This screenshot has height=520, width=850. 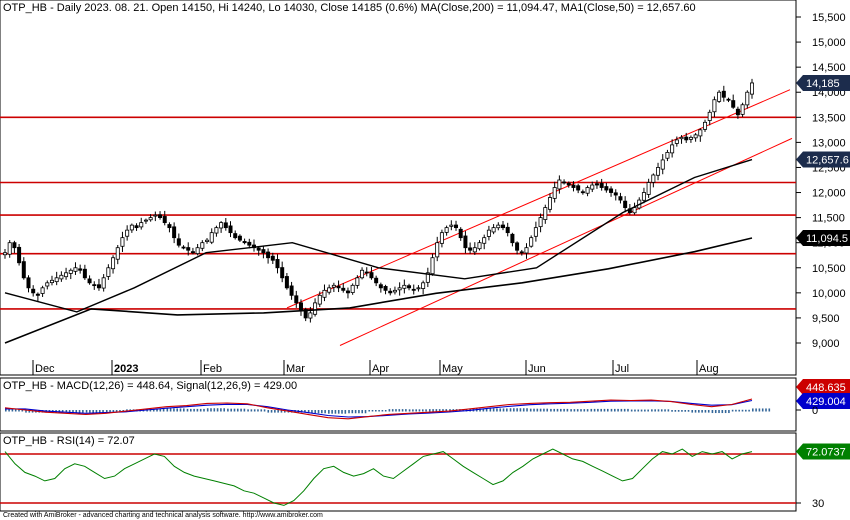 I want to click on rsi-value-tag-bg, so click(x=823, y=451).